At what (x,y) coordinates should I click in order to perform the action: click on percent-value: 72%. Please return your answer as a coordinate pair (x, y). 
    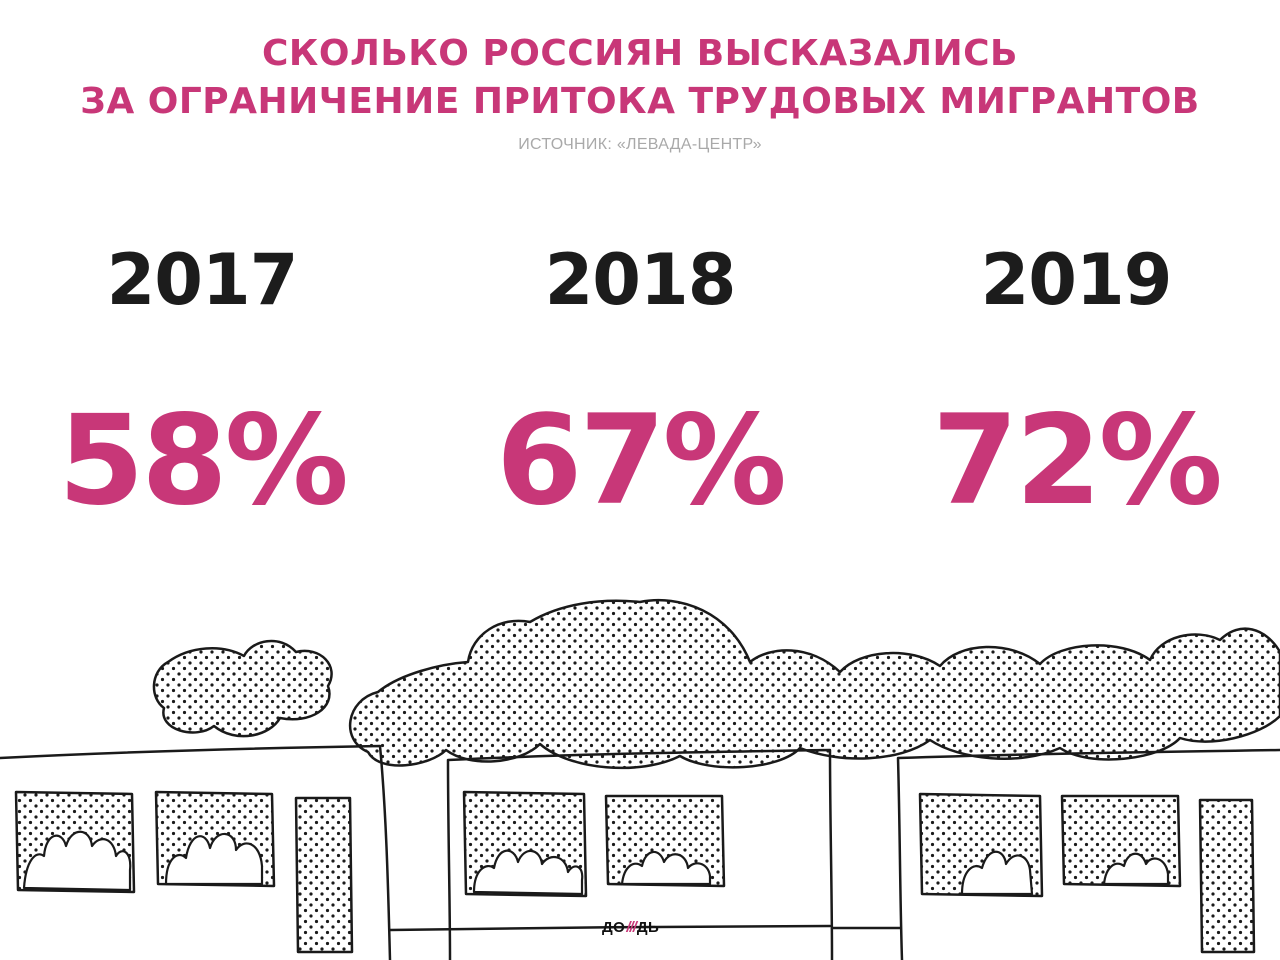
    Looking at the image, I should click on (1077, 461).